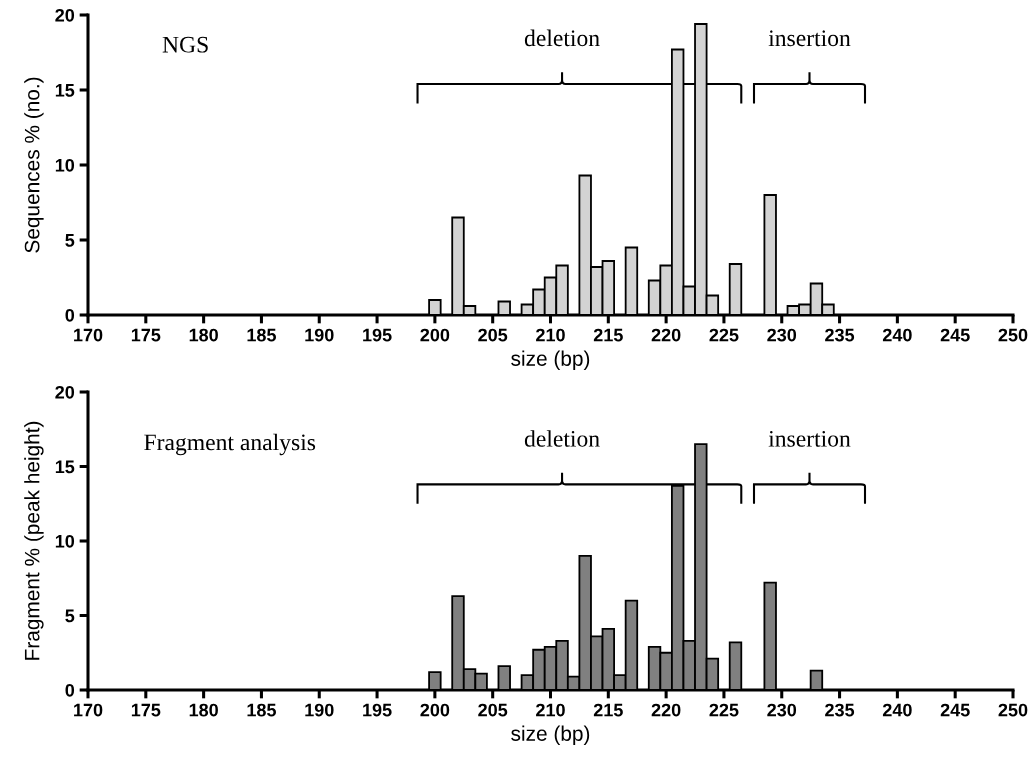 This screenshot has height=769, width=1033. What do you see at coordinates (230, 444) in the screenshot?
I see `text: Fragment analysis` at bounding box center [230, 444].